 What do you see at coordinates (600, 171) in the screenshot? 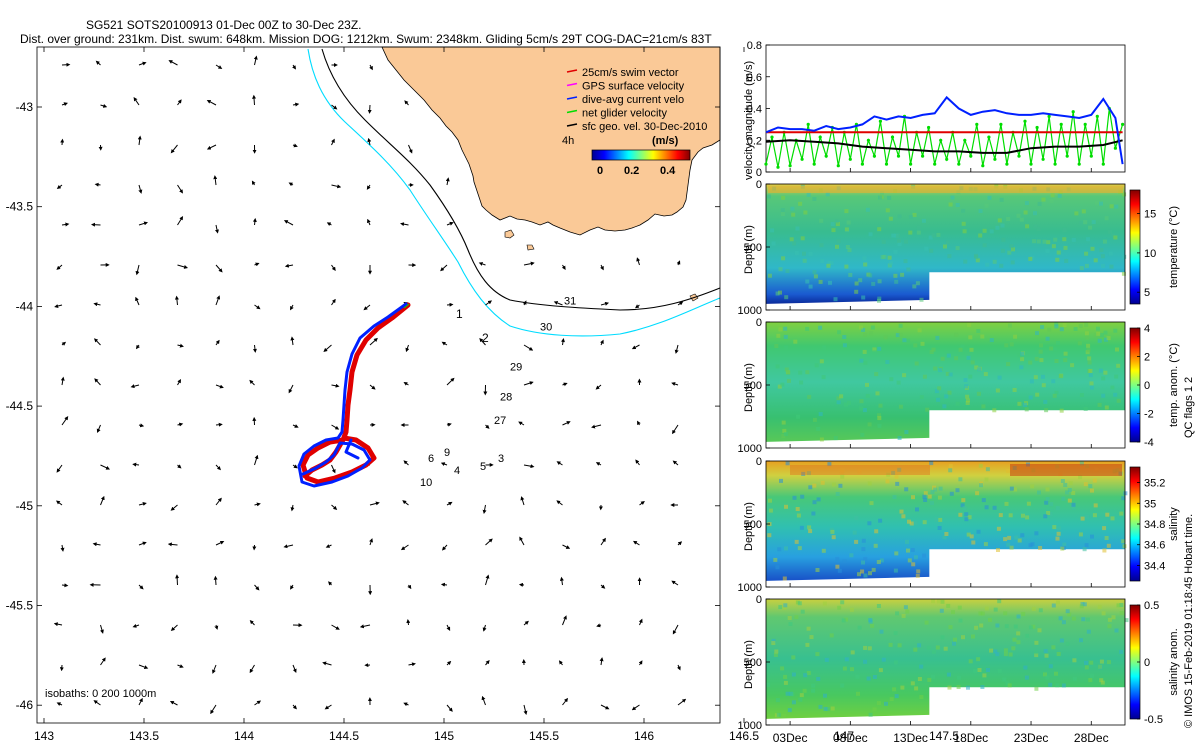
I see `map-colorbar-tick: 0` at bounding box center [600, 171].